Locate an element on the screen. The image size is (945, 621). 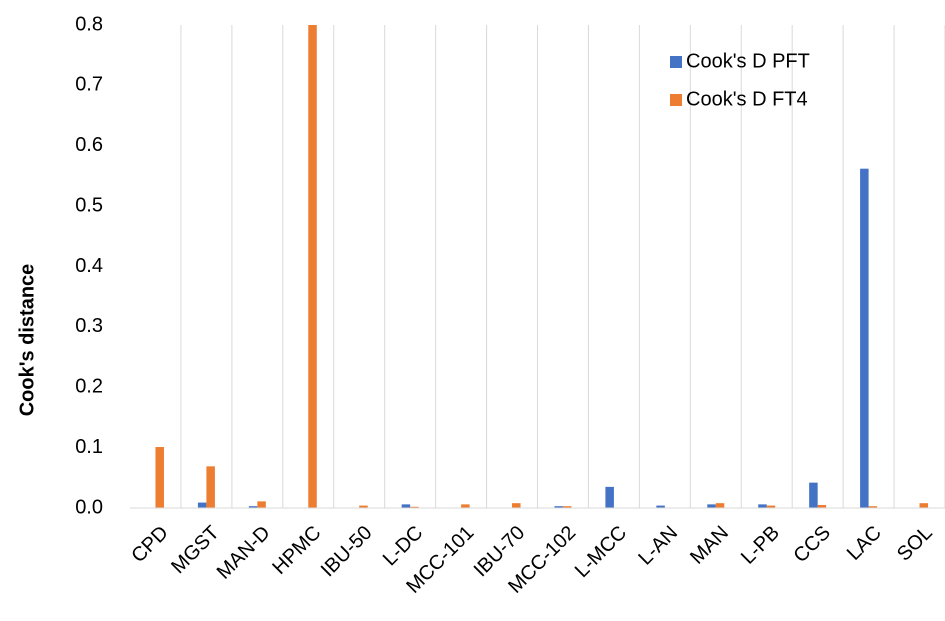
x-tick-label: MAN-D is located at coordinates (244, 553).